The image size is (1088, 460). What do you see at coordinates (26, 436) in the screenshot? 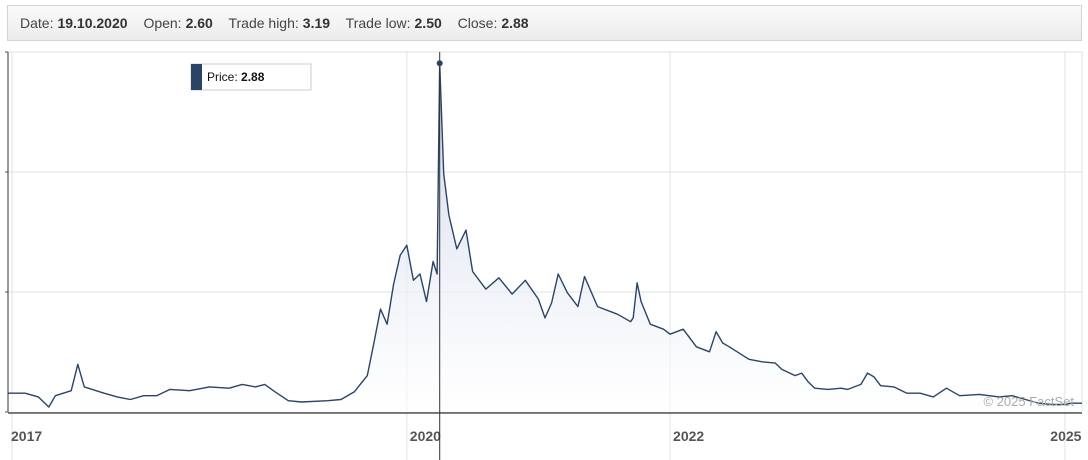
I see `x-tick-label: 2017` at bounding box center [26, 436].